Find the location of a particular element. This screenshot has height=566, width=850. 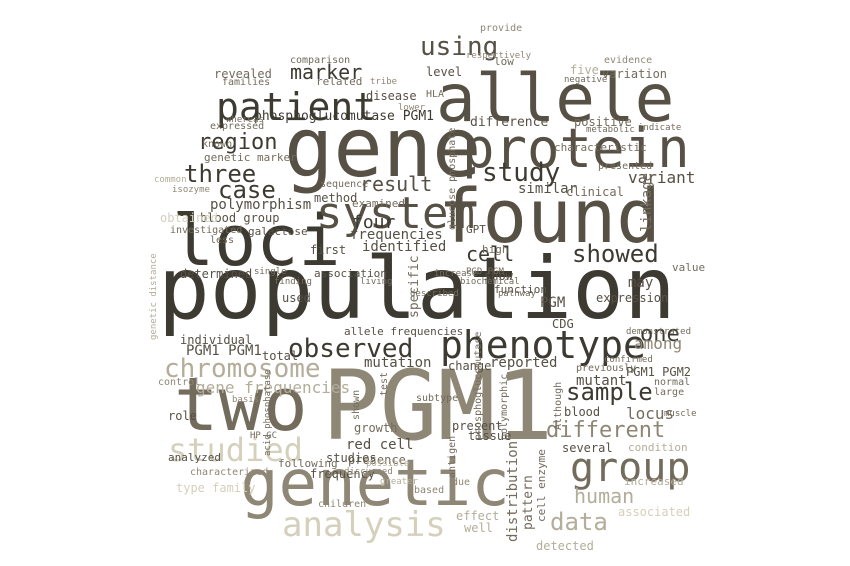

word-shown: shown is located at coordinates (356, 404).